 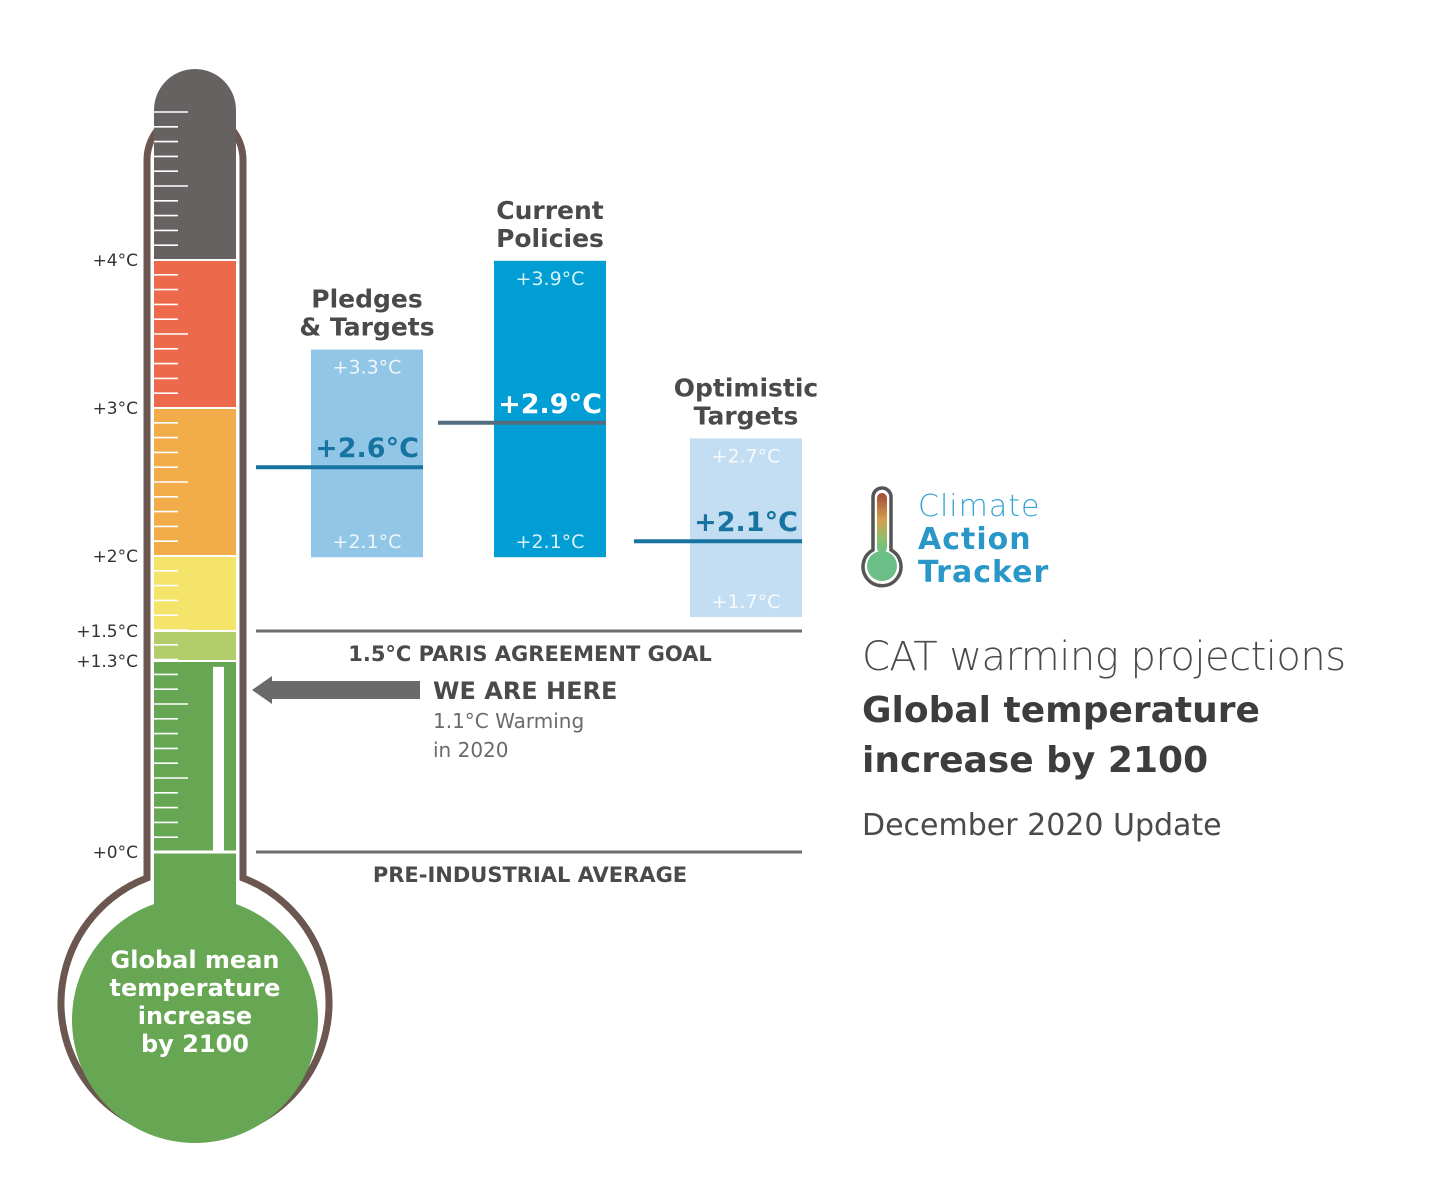 I want to click on scenario-low-label-2: +1.7°C, so click(x=746, y=602).